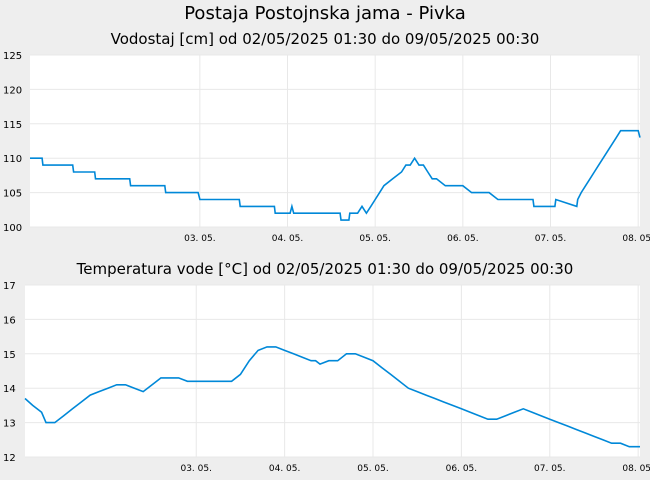  What do you see at coordinates (12, 90) in the screenshot?
I see `y-tick-label: 120` at bounding box center [12, 90].